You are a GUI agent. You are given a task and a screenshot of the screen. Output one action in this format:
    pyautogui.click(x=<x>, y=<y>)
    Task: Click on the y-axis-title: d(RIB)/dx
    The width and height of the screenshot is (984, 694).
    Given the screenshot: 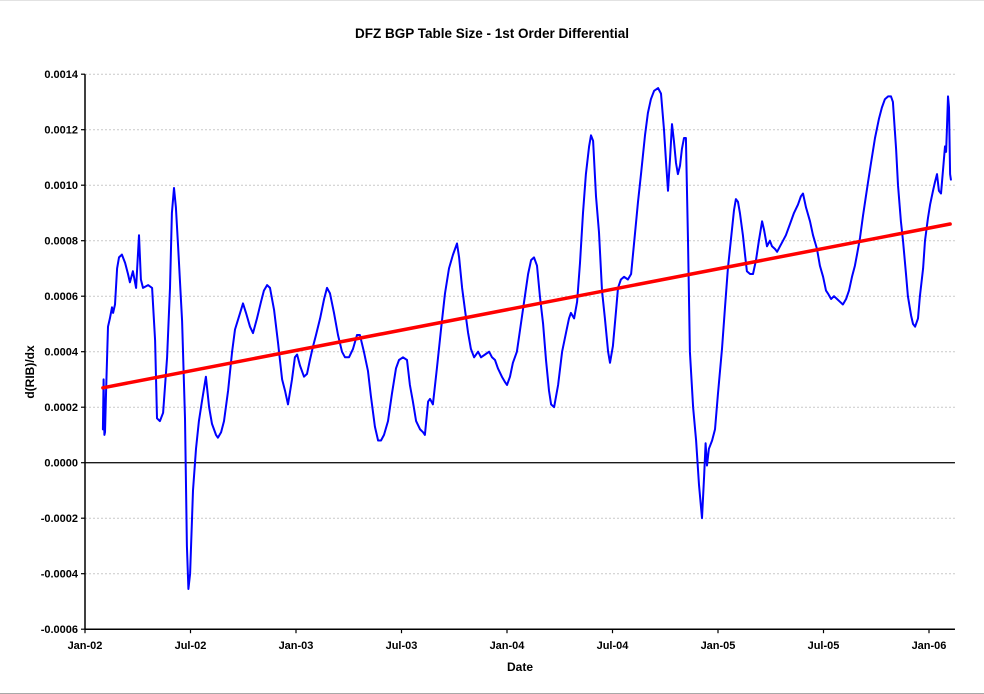 What is the action you would take?
    pyautogui.click(x=30, y=372)
    